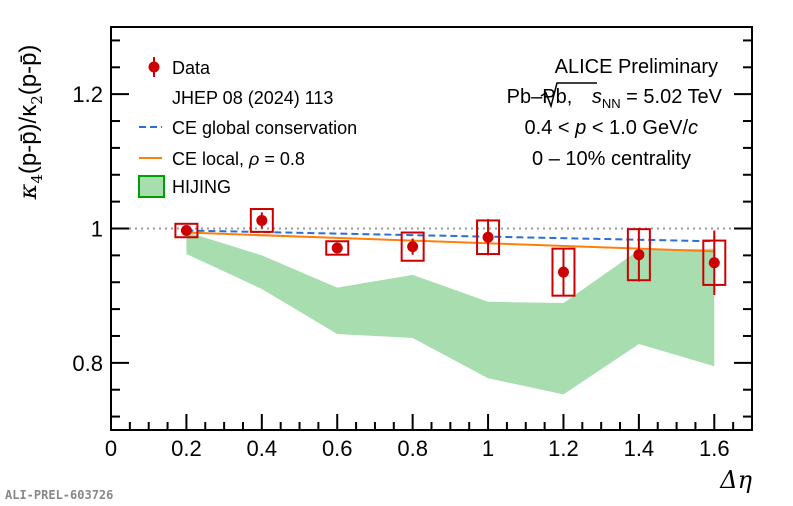 The image size is (793, 506). What do you see at coordinates (611, 159) in the screenshot?
I see `centrality-label: 0 – 10% centrality` at bounding box center [611, 159].